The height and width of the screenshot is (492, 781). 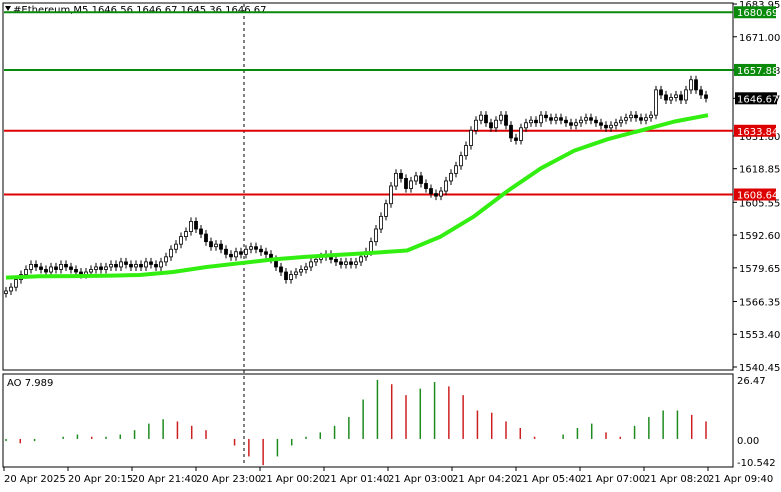 I want to click on indicator-label: AO 7.989, so click(x=30, y=383).